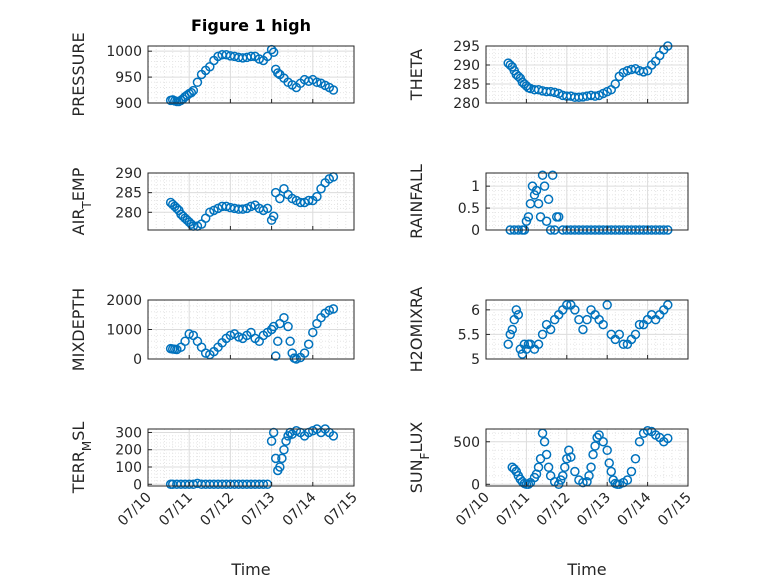 Image resolution: width=778 pixels, height=583 pixels. What do you see at coordinates (513, 510) in the screenshot?
I see `x-tick-label: 07/11` at bounding box center [513, 510].